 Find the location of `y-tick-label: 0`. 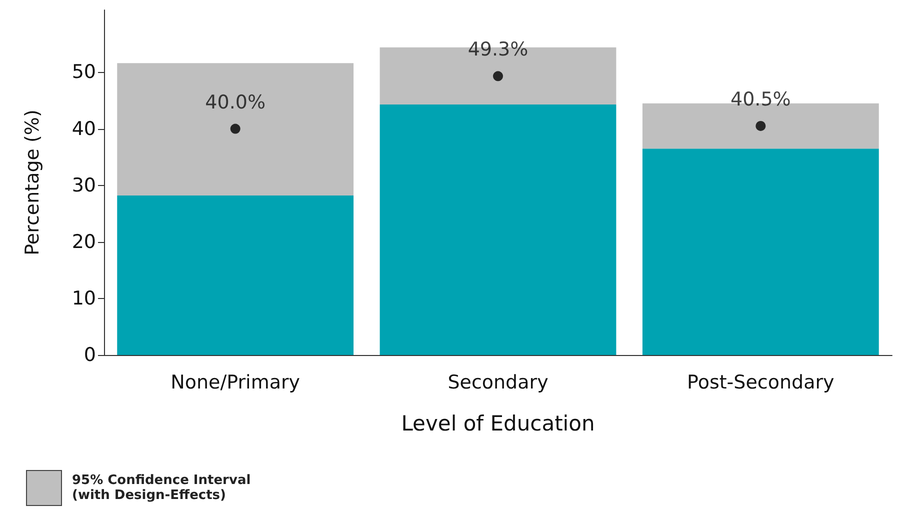

y-tick-label: 0 is located at coordinates (90, 355).